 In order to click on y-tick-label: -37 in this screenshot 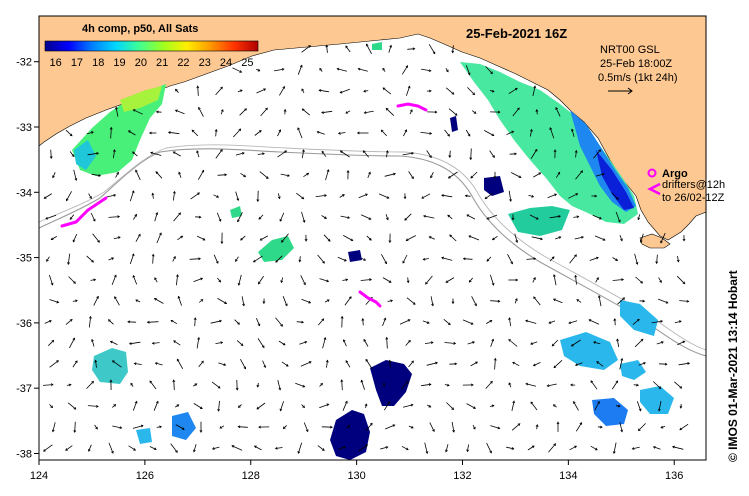, I will do `click(24, 389)`.